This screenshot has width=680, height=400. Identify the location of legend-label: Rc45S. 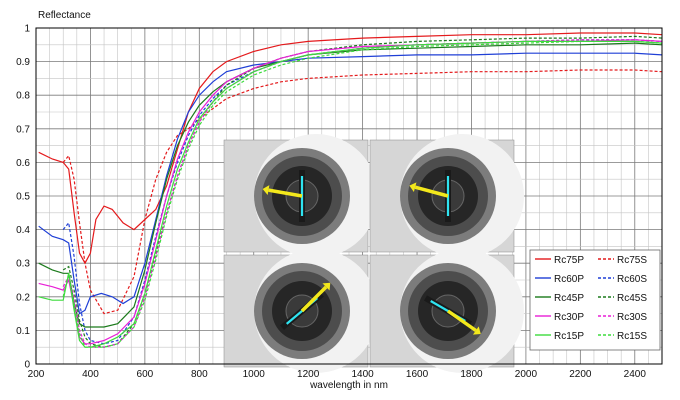
(632, 298).